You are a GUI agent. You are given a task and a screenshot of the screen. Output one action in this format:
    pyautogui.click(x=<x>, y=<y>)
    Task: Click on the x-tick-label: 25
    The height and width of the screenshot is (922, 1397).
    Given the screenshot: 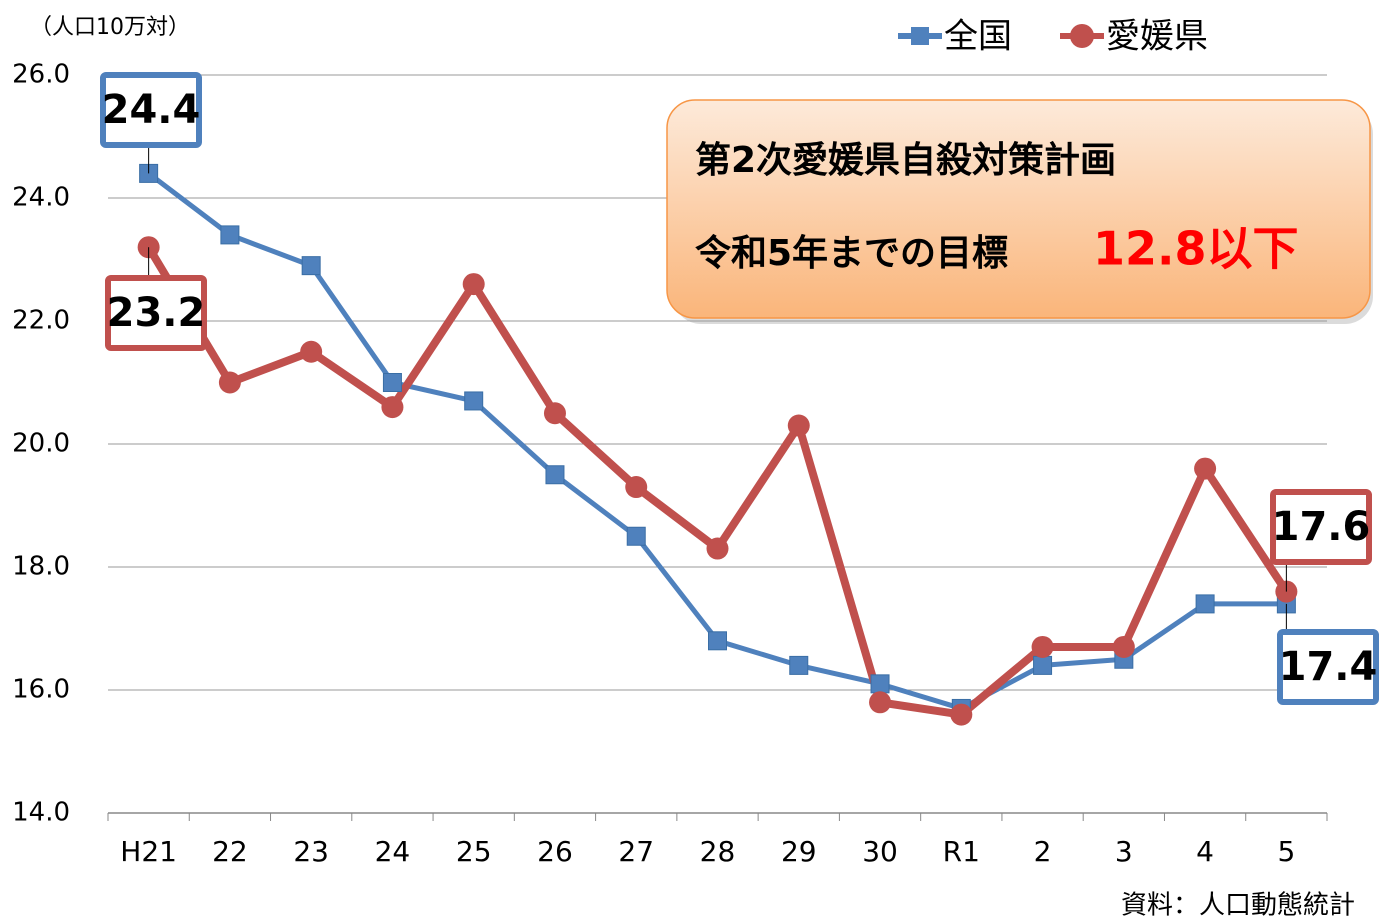 What is the action you would take?
    pyautogui.click(x=474, y=851)
    